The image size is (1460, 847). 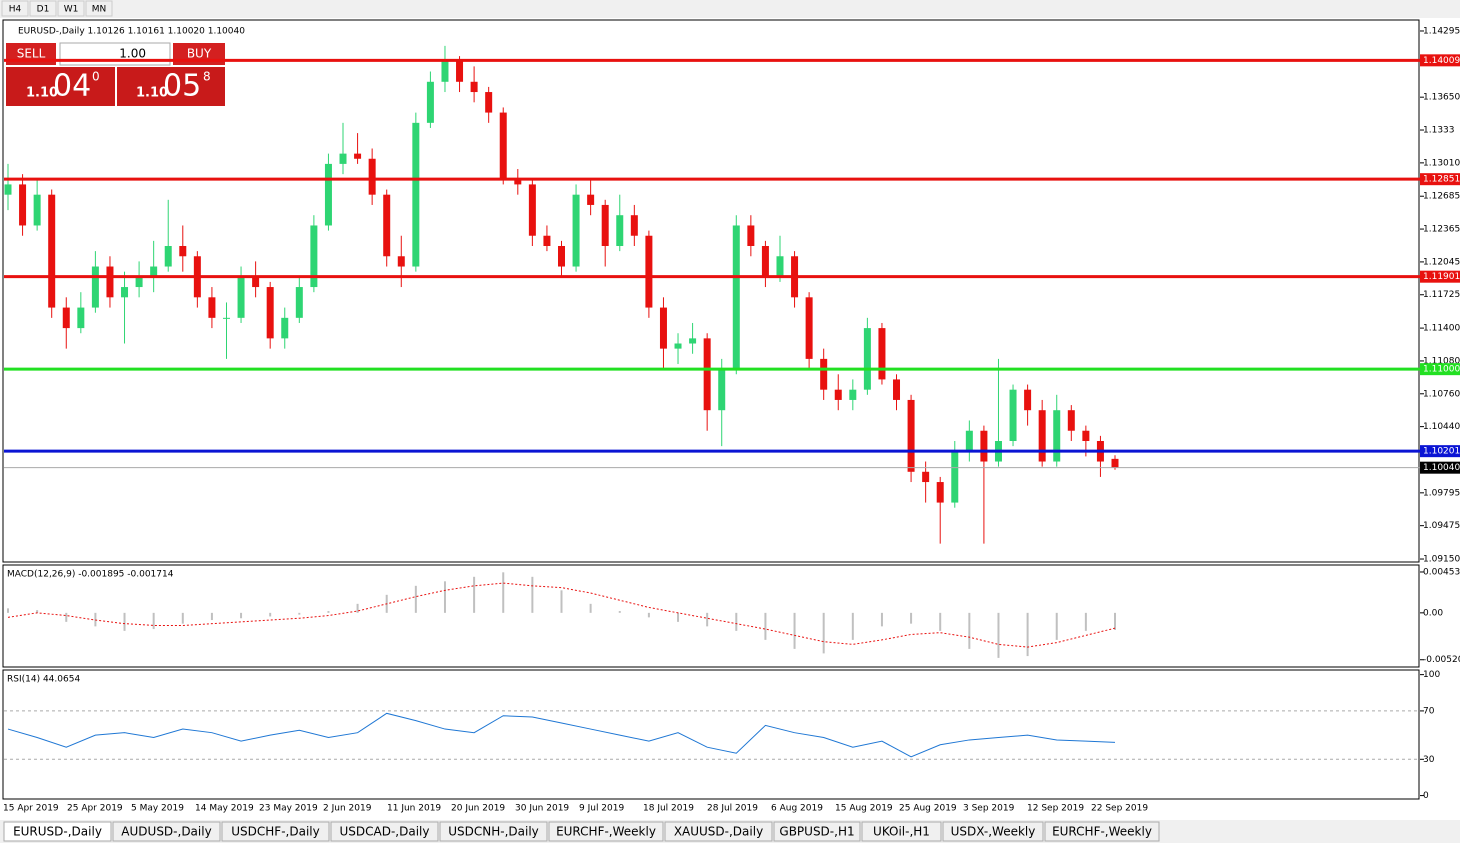 What do you see at coordinates (96, 77) in the screenshot?
I see `bid-small: 0` at bounding box center [96, 77].